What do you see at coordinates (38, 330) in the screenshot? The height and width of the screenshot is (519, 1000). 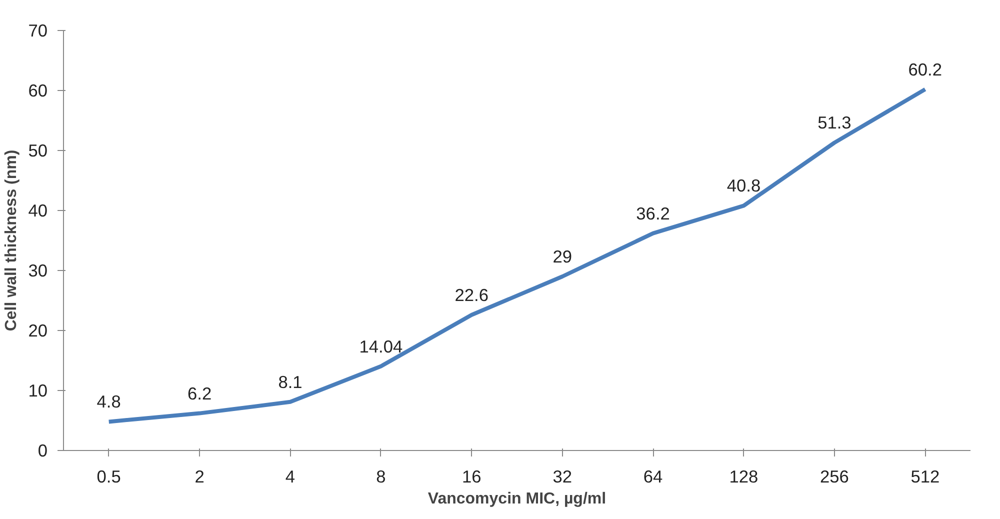 I see `y-tick-label: 20` at bounding box center [38, 330].